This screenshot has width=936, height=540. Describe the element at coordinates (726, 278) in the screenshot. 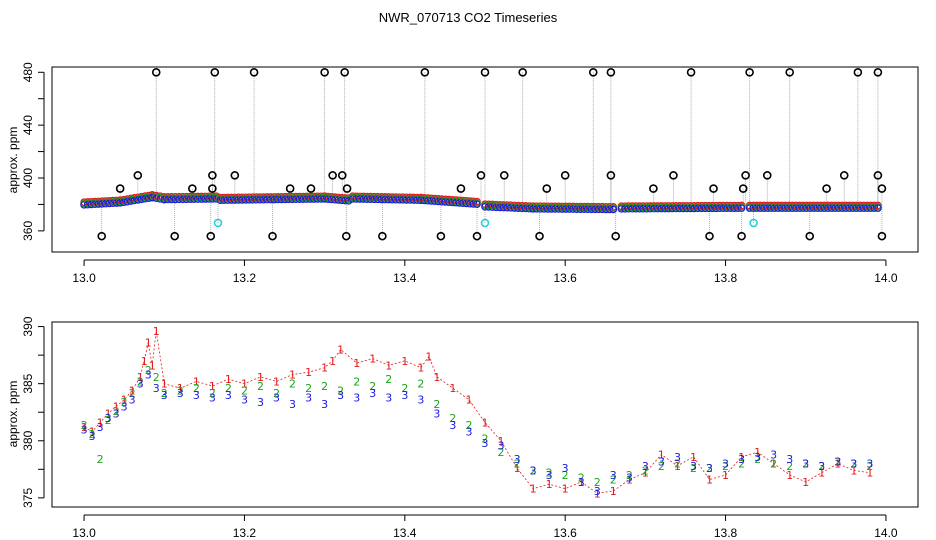

I see `top-x-tick-label: 13.8` at that location.